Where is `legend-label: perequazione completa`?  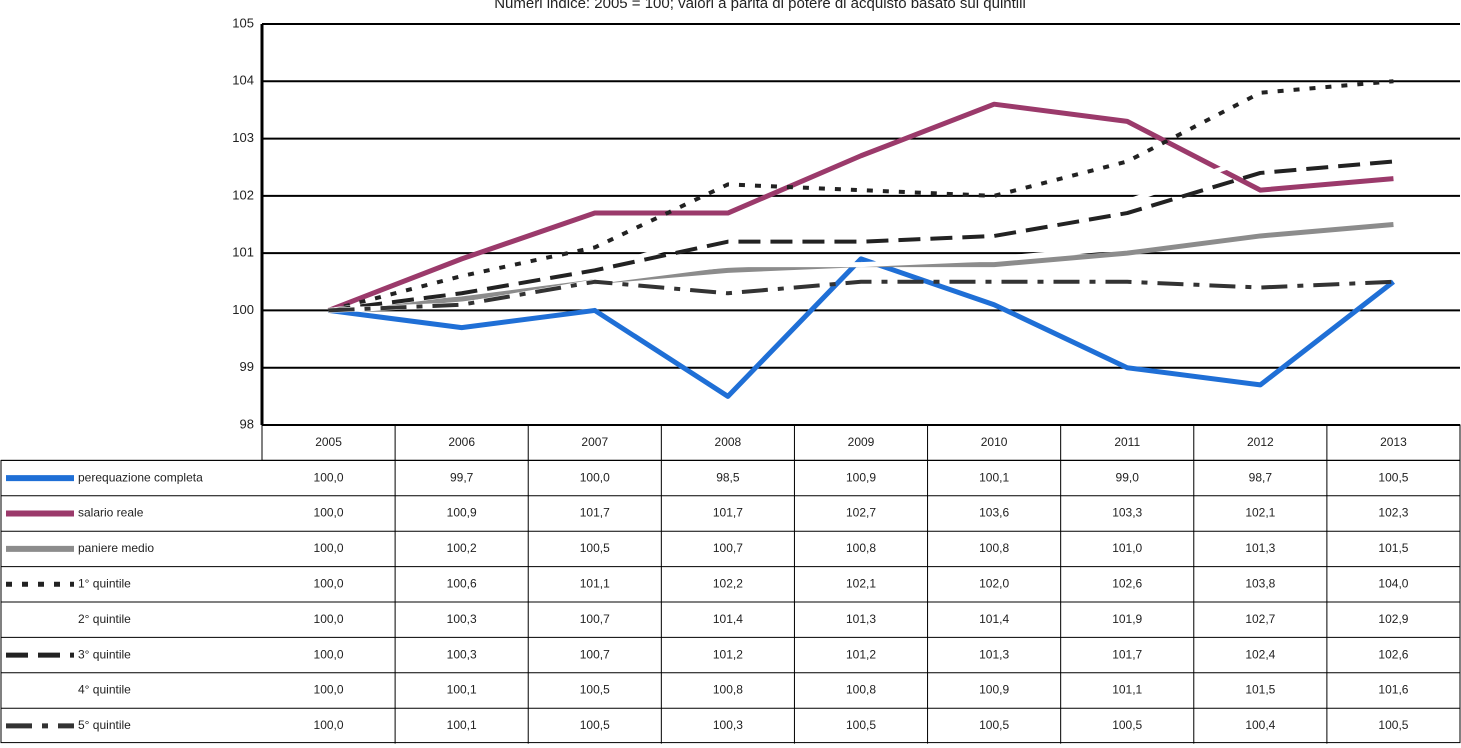
legend-label: perequazione completa is located at coordinates (140, 477).